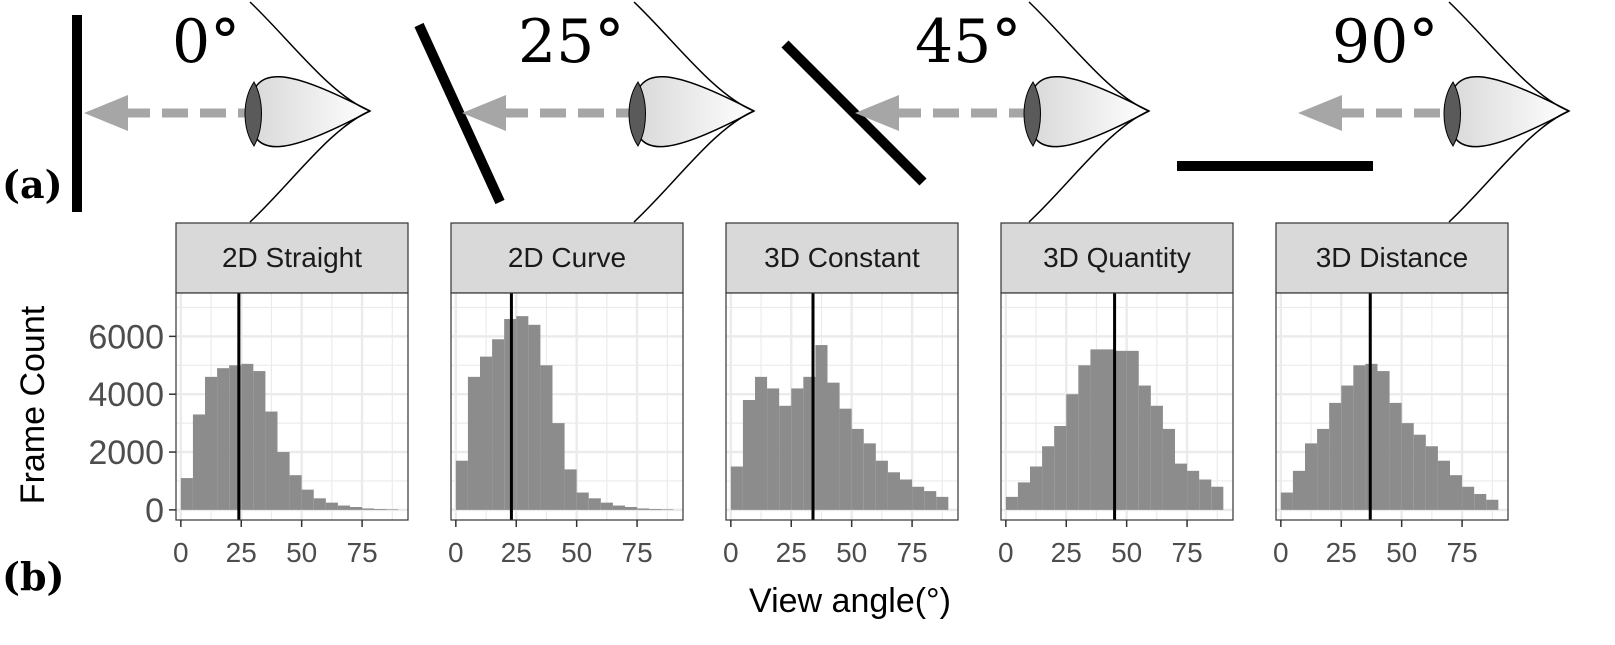 This screenshot has height=645, width=1615. What do you see at coordinates (1385, 42) in the screenshot?
I see `angle-label-90: 90°` at bounding box center [1385, 42].